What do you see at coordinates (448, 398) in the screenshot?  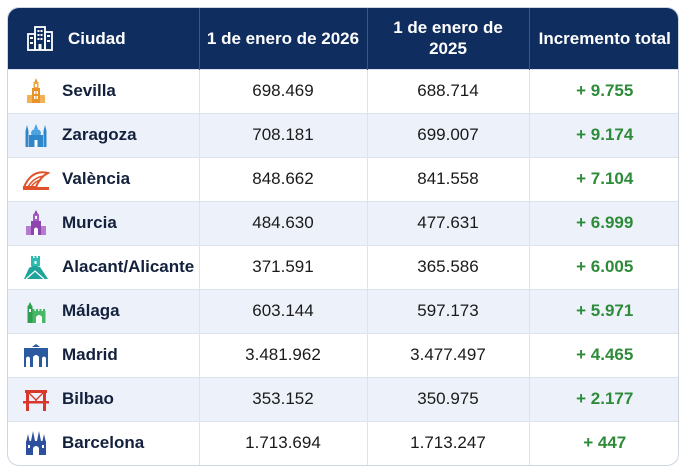 I see `population-2025: 350.975` at bounding box center [448, 398].